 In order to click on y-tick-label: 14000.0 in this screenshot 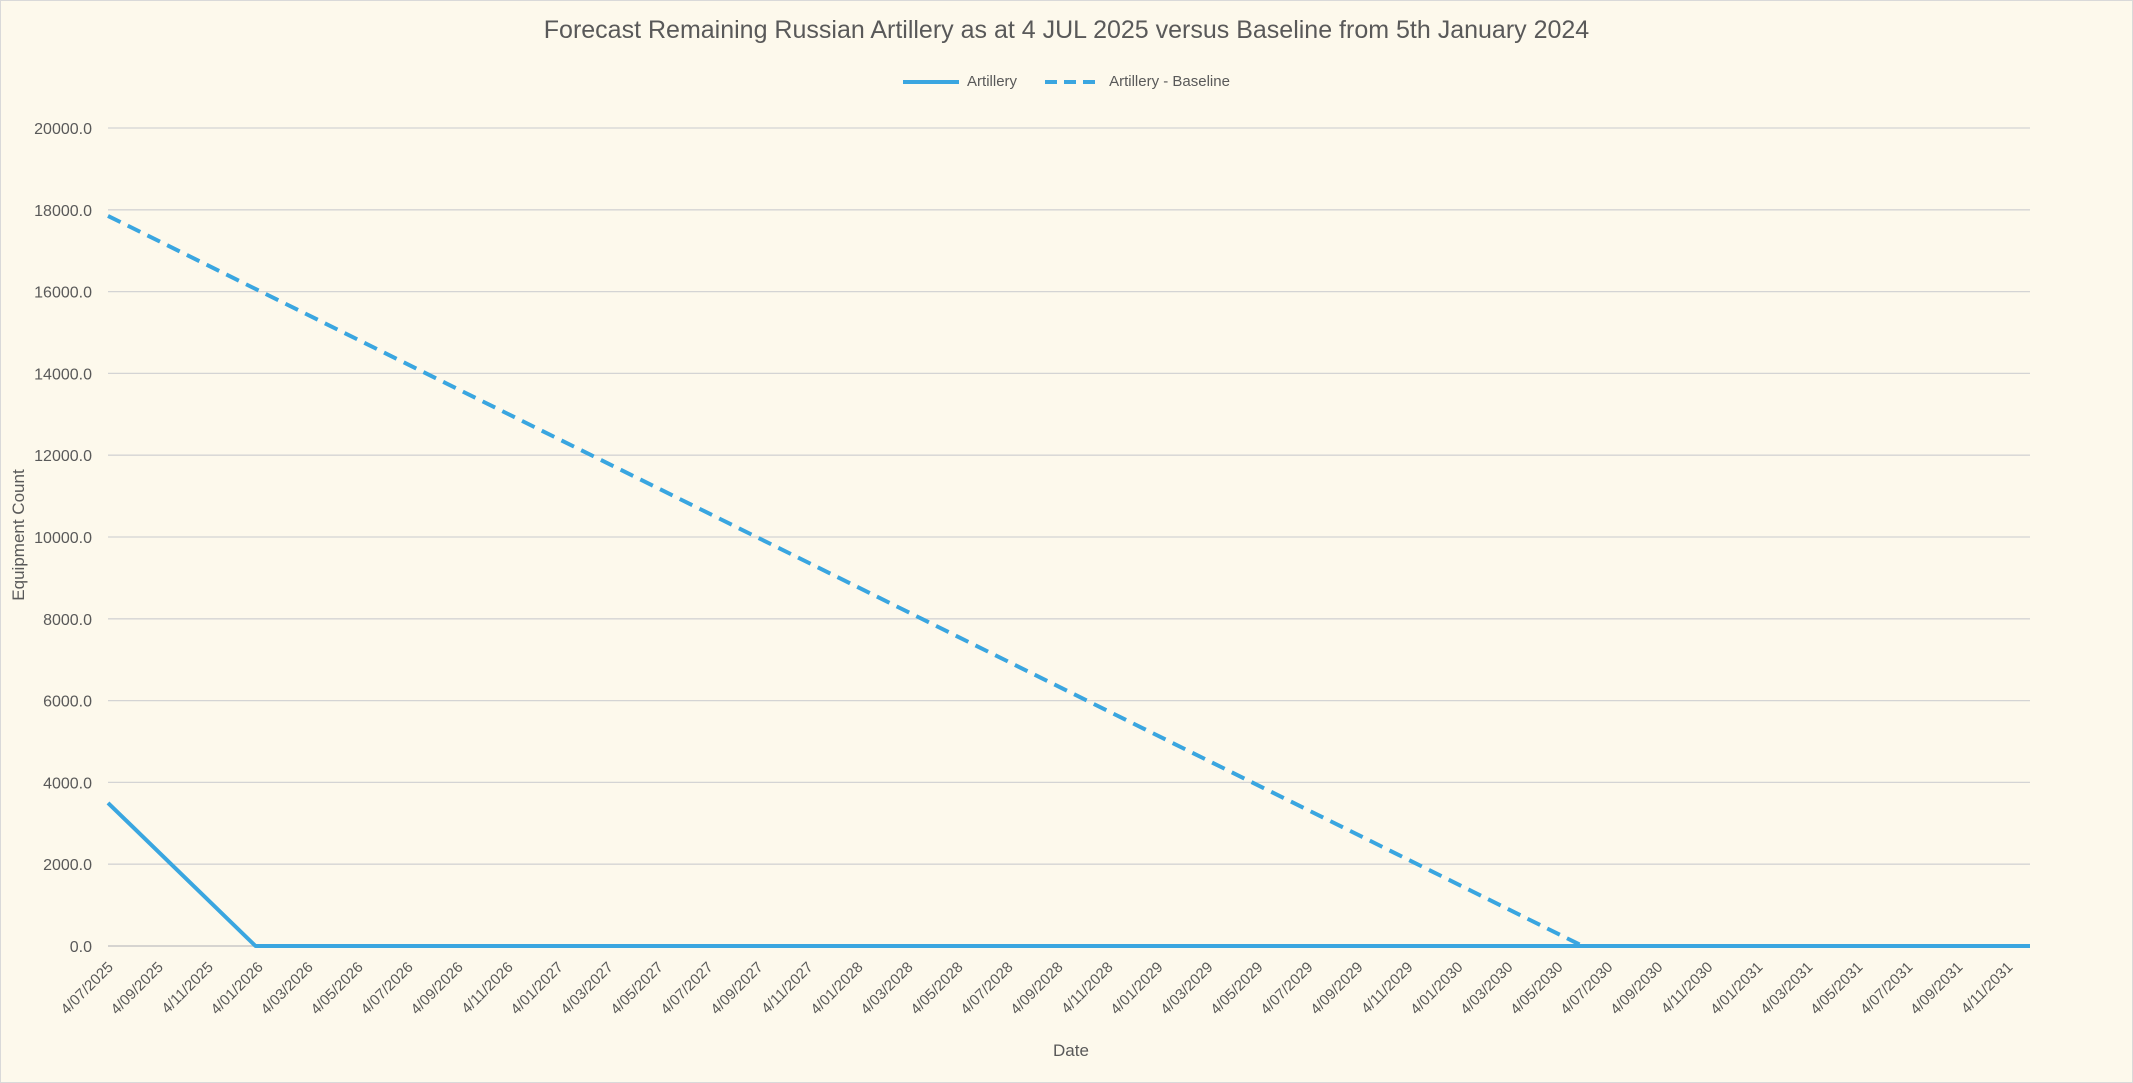, I will do `click(63, 374)`.